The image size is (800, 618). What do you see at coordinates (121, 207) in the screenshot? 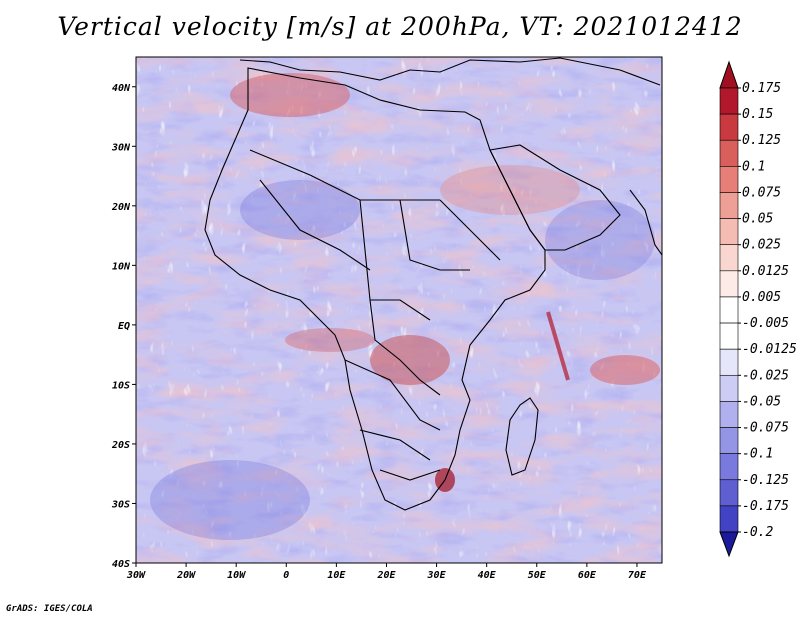
I see `lat-label: 20N` at bounding box center [121, 207].